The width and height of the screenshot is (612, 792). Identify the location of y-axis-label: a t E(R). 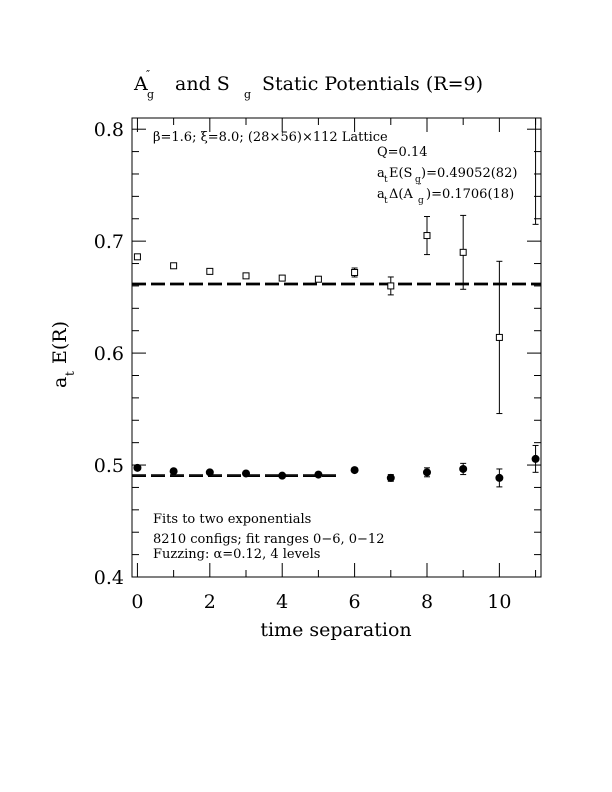
(63, 354).